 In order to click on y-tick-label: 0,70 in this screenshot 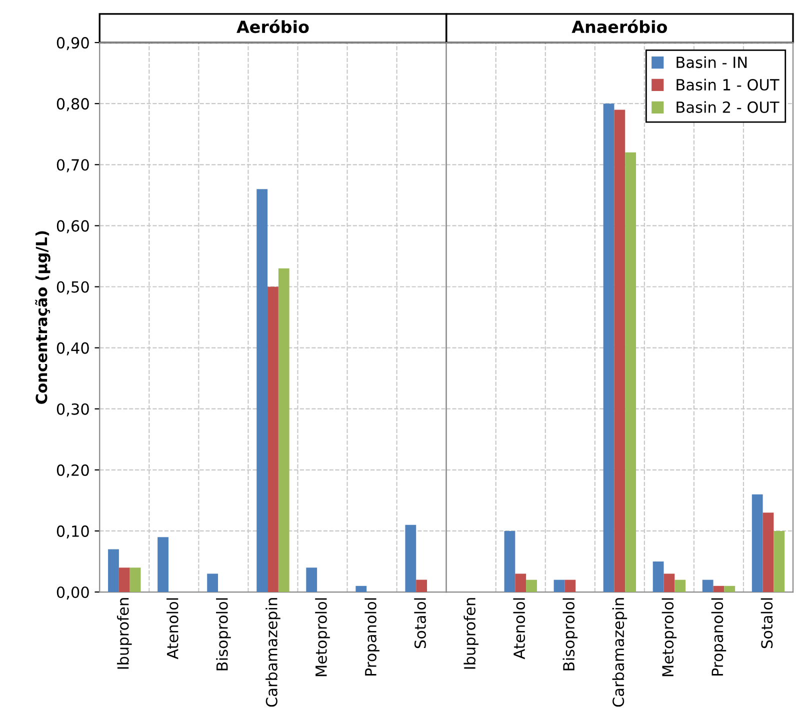, I will do `click(72, 165)`.